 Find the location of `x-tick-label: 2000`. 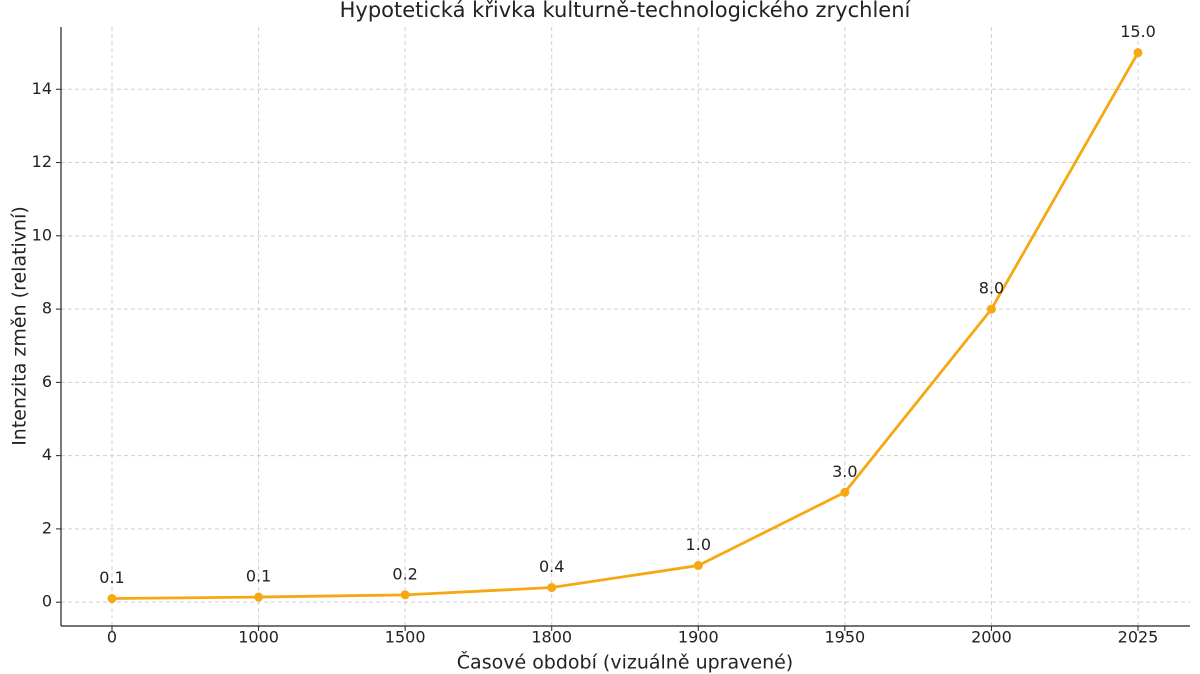

x-tick-label: 2000 is located at coordinates (991, 637).